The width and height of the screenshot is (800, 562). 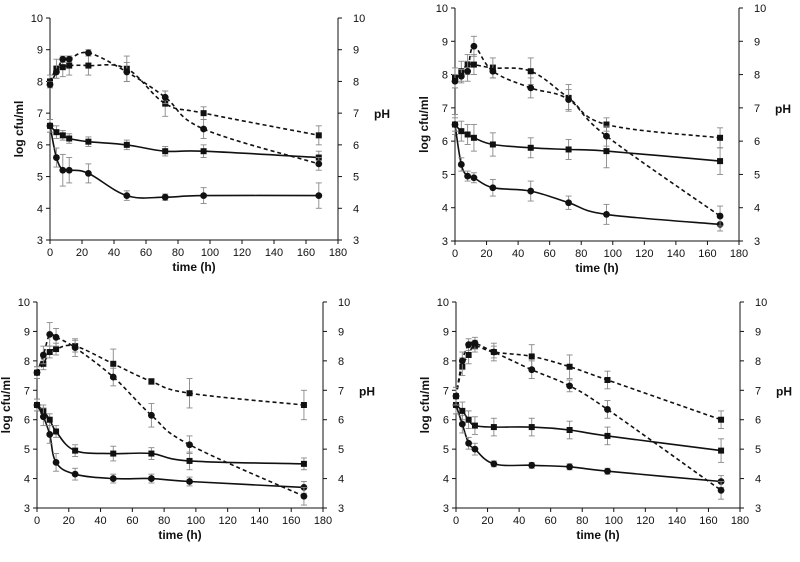 What do you see at coordinates (456, 521) in the screenshot?
I see `x-tick-label: 0` at bounding box center [456, 521].